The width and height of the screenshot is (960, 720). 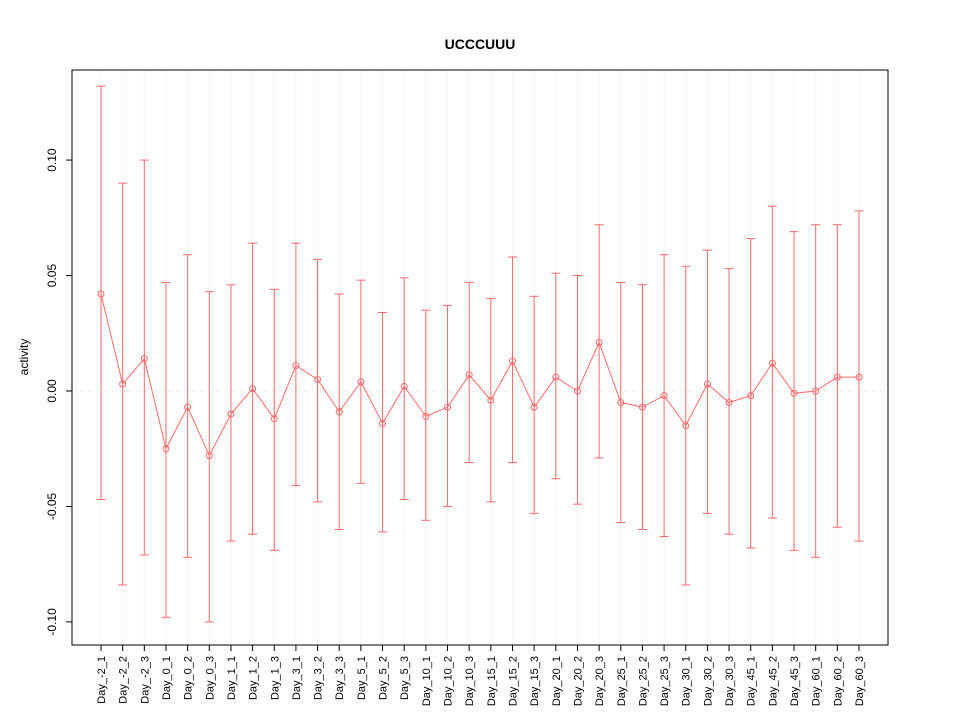 What do you see at coordinates (730, 681) in the screenshot?
I see `x-tick-label: Day_30_3` at bounding box center [730, 681].